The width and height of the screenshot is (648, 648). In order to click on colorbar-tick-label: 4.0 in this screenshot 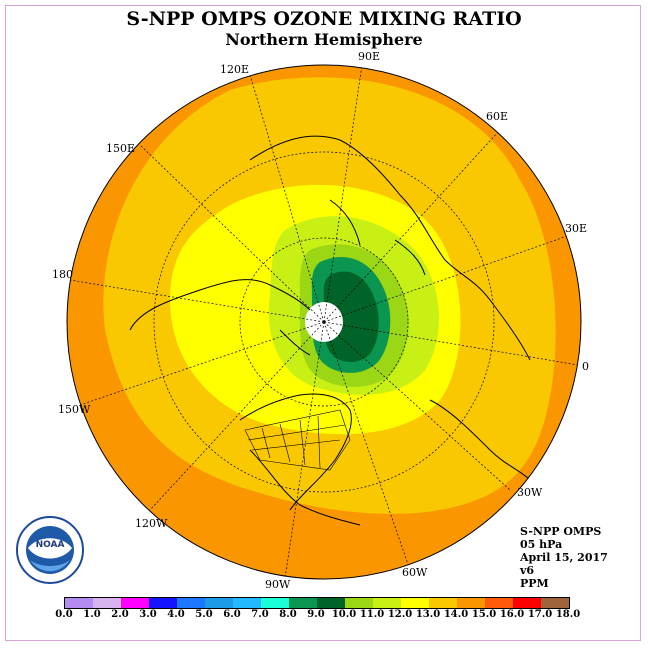, I will do `click(176, 614)`.